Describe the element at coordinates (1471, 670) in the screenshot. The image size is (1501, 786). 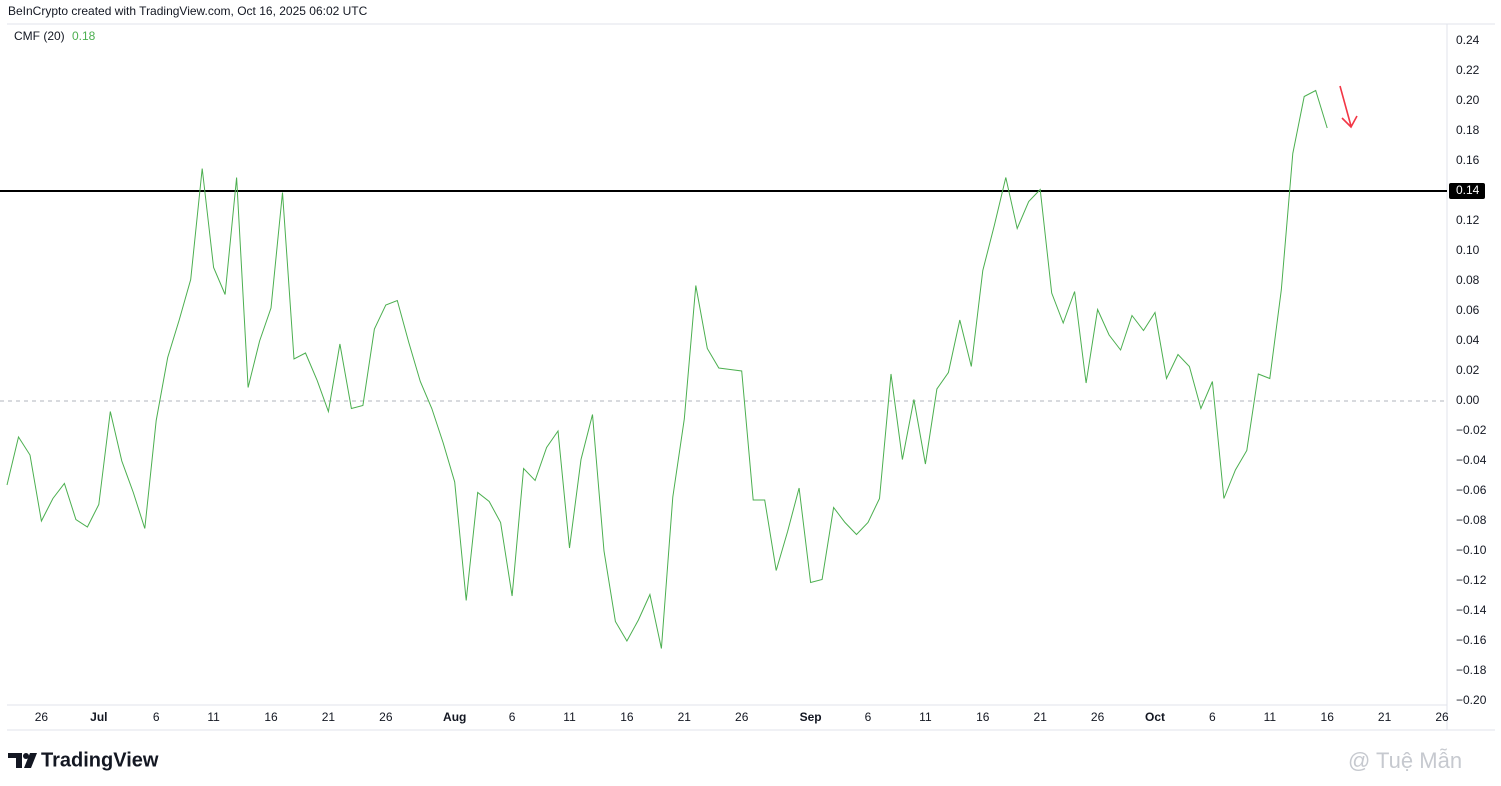
I see `y-tick-label: −0.18` at that location.